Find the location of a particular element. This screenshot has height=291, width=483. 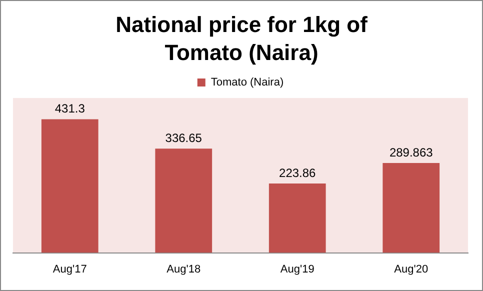

data-label: 431.3 is located at coordinates (70, 109).